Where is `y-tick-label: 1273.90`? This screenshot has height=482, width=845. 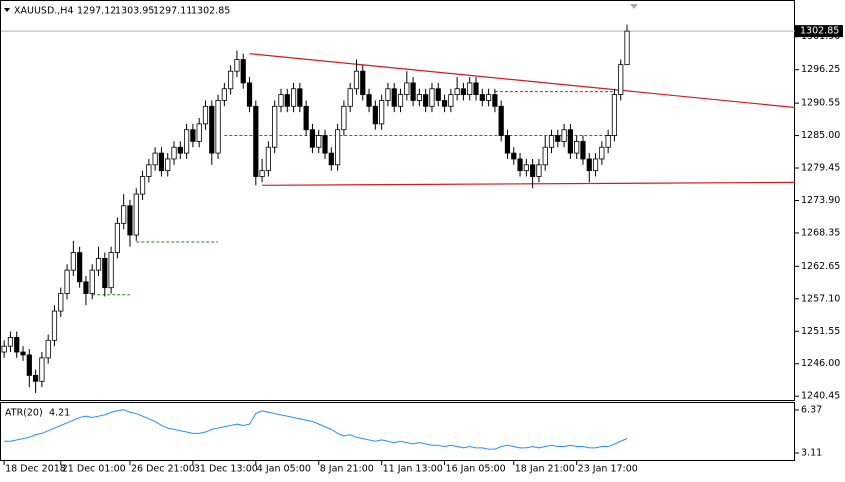 y-tick-label: 1273.90 is located at coordinates (820, 200).